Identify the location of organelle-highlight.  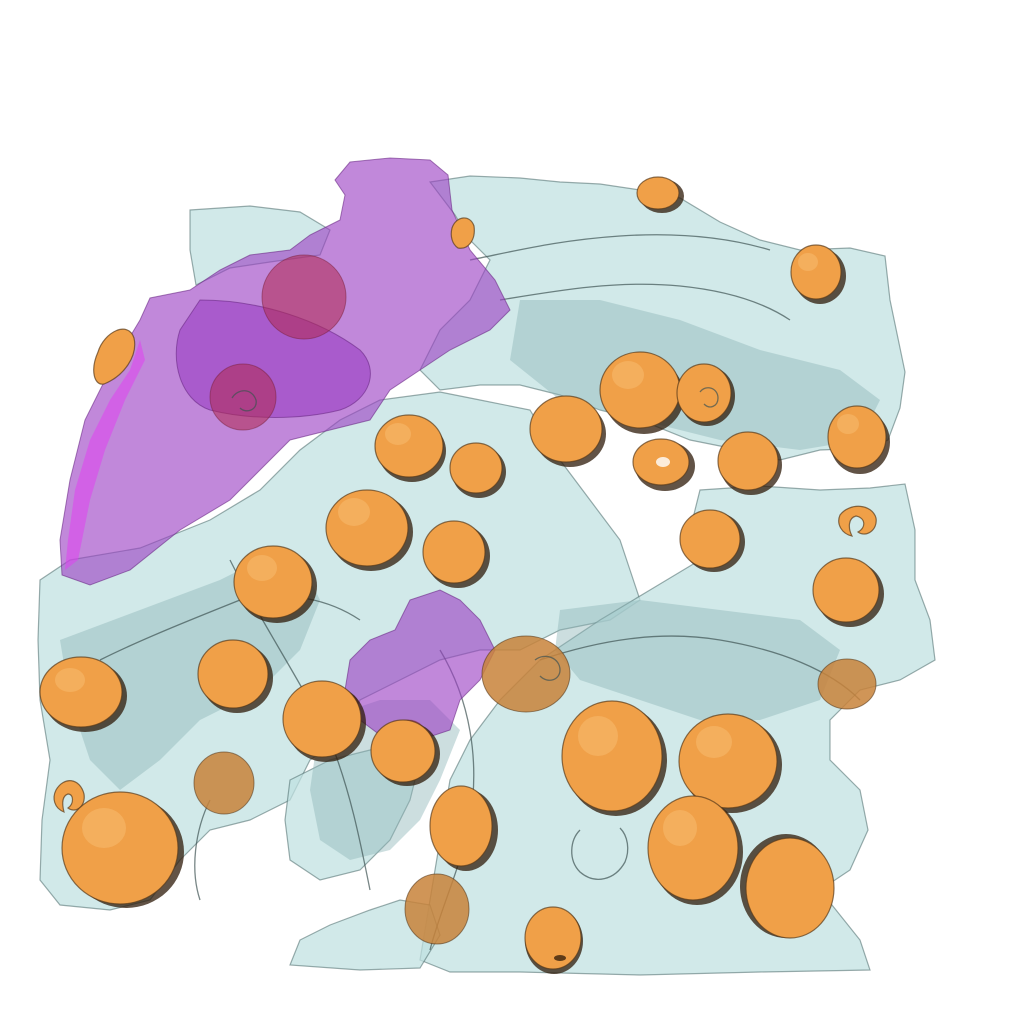
(105, 455).